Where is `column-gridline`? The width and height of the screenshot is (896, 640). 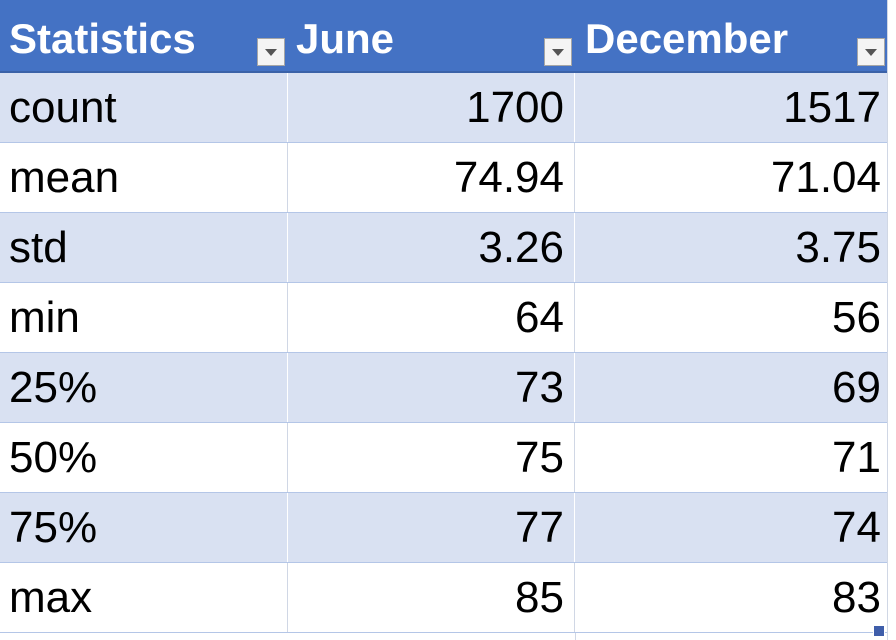 column-gridline is located at coordinates (887, 320).